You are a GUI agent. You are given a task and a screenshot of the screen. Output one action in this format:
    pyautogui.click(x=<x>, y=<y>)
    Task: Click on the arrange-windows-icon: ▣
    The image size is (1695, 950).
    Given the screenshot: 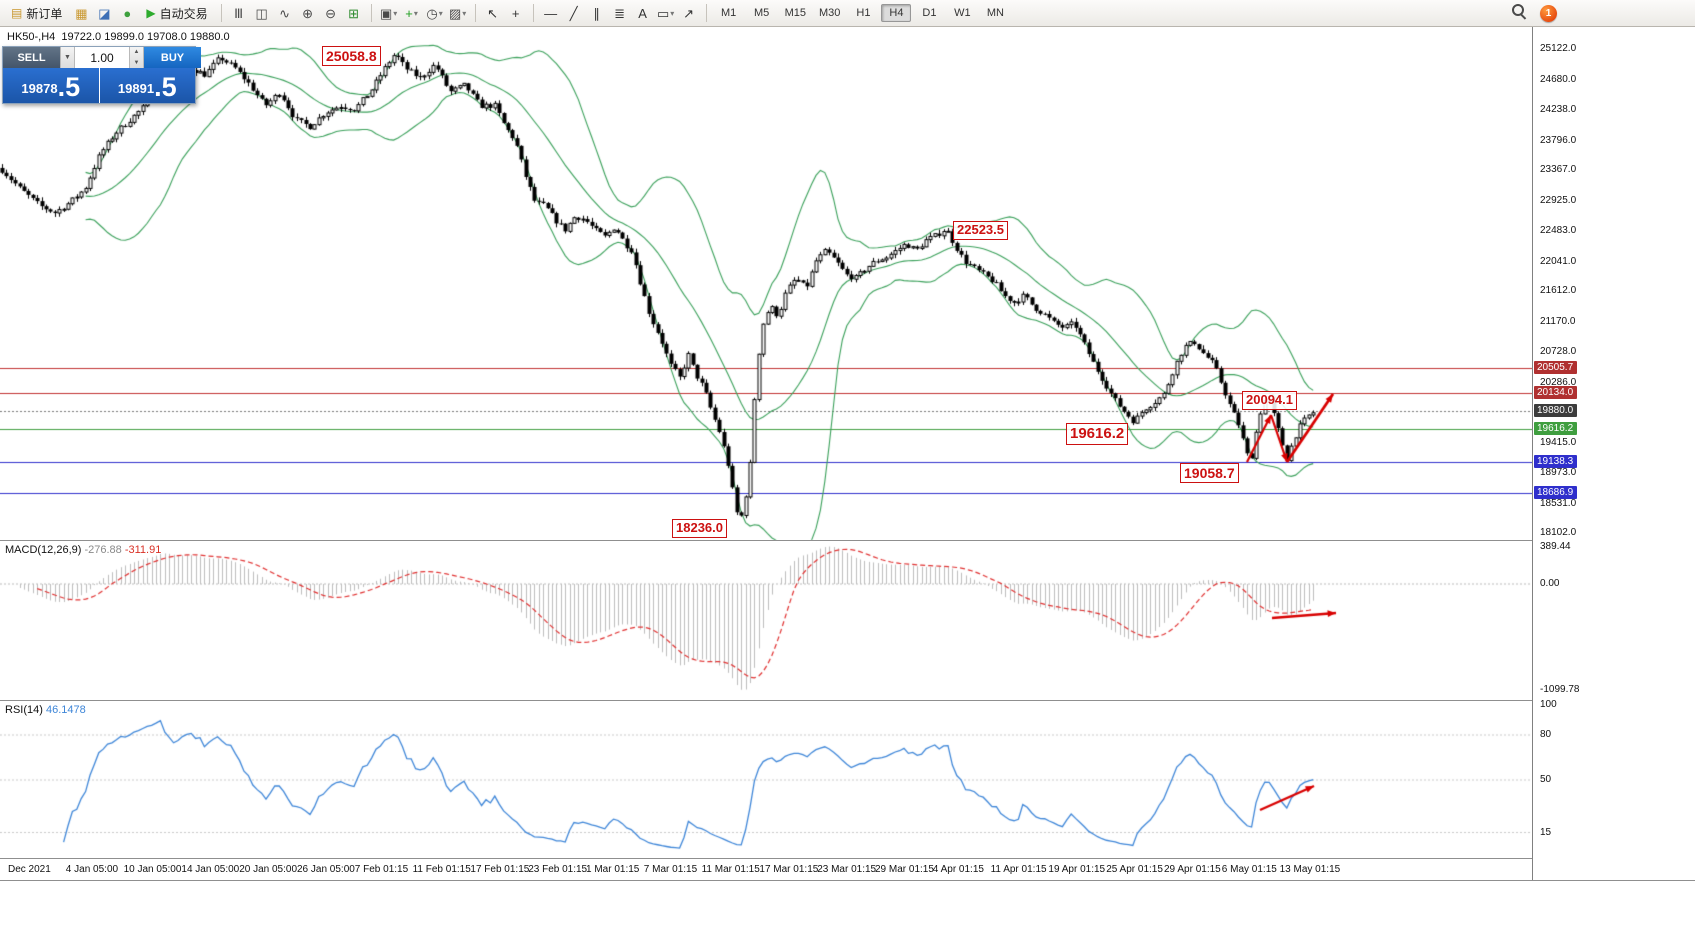 What is the action you would take?
    pyautogui.click(x=386, y=13)
    